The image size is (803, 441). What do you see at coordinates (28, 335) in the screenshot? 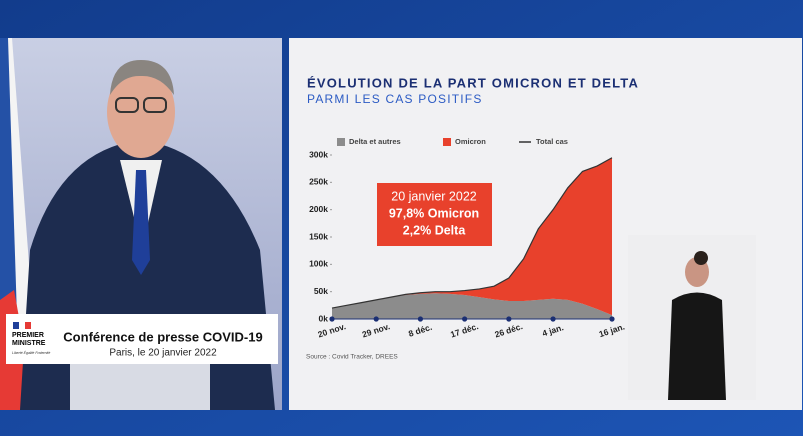
I see `logo-line: PREMIER` at bounding box center [28, 335].